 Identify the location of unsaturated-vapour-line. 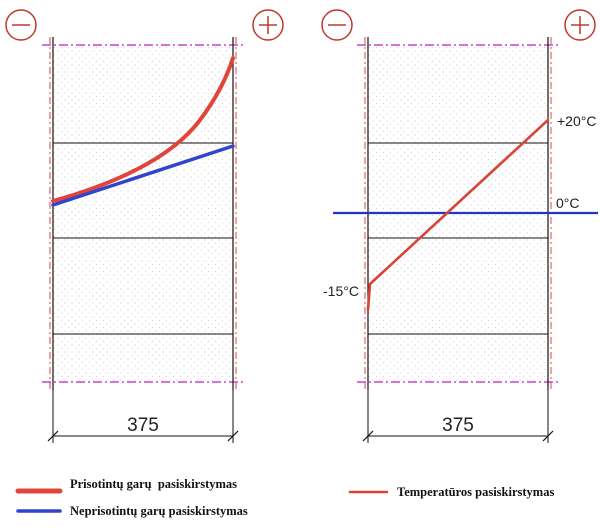
(143, 175).